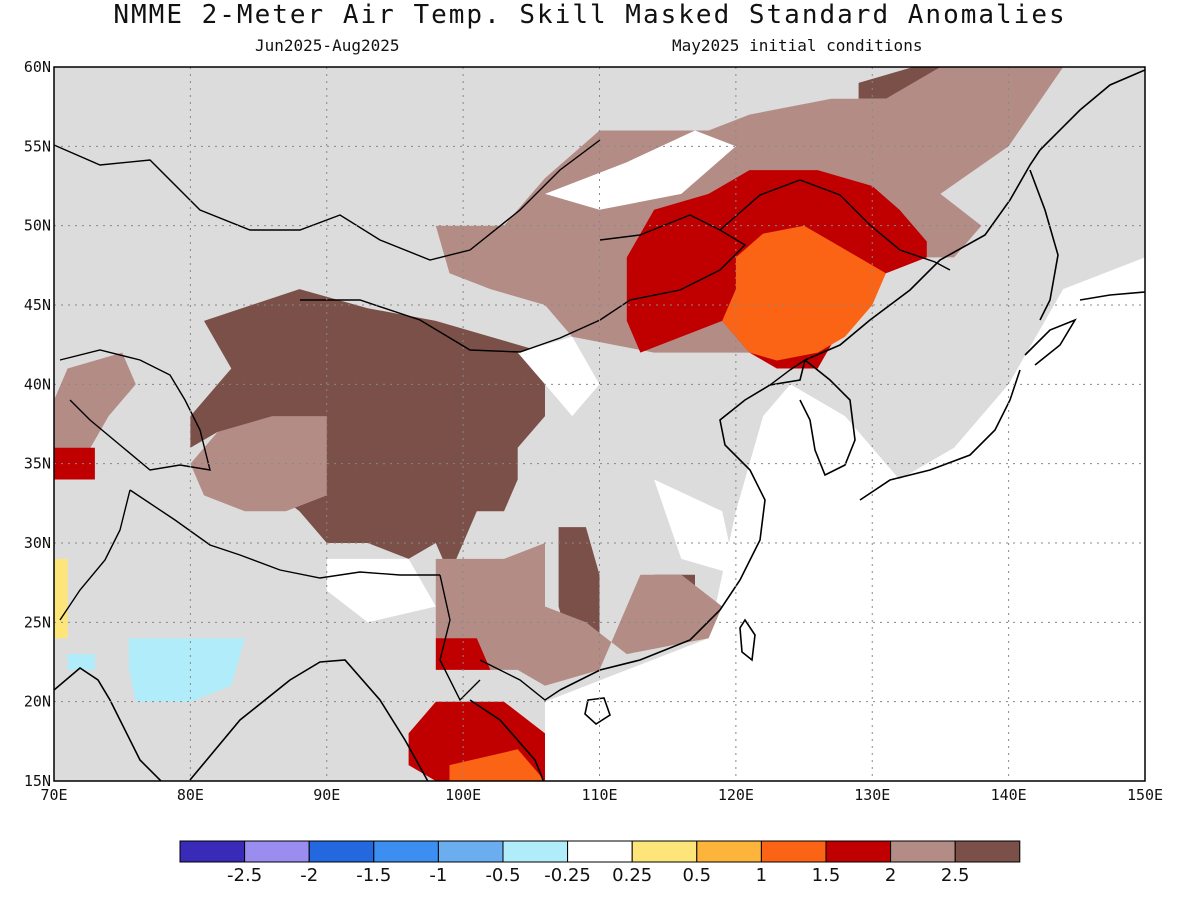 The image size is (1200, 900). I want to click on colorbar: -2.5 -2 -1.5 -1 -0.5 -0.25 0.25 0.5 1 1.5 2 2.5, so click(600, 863).